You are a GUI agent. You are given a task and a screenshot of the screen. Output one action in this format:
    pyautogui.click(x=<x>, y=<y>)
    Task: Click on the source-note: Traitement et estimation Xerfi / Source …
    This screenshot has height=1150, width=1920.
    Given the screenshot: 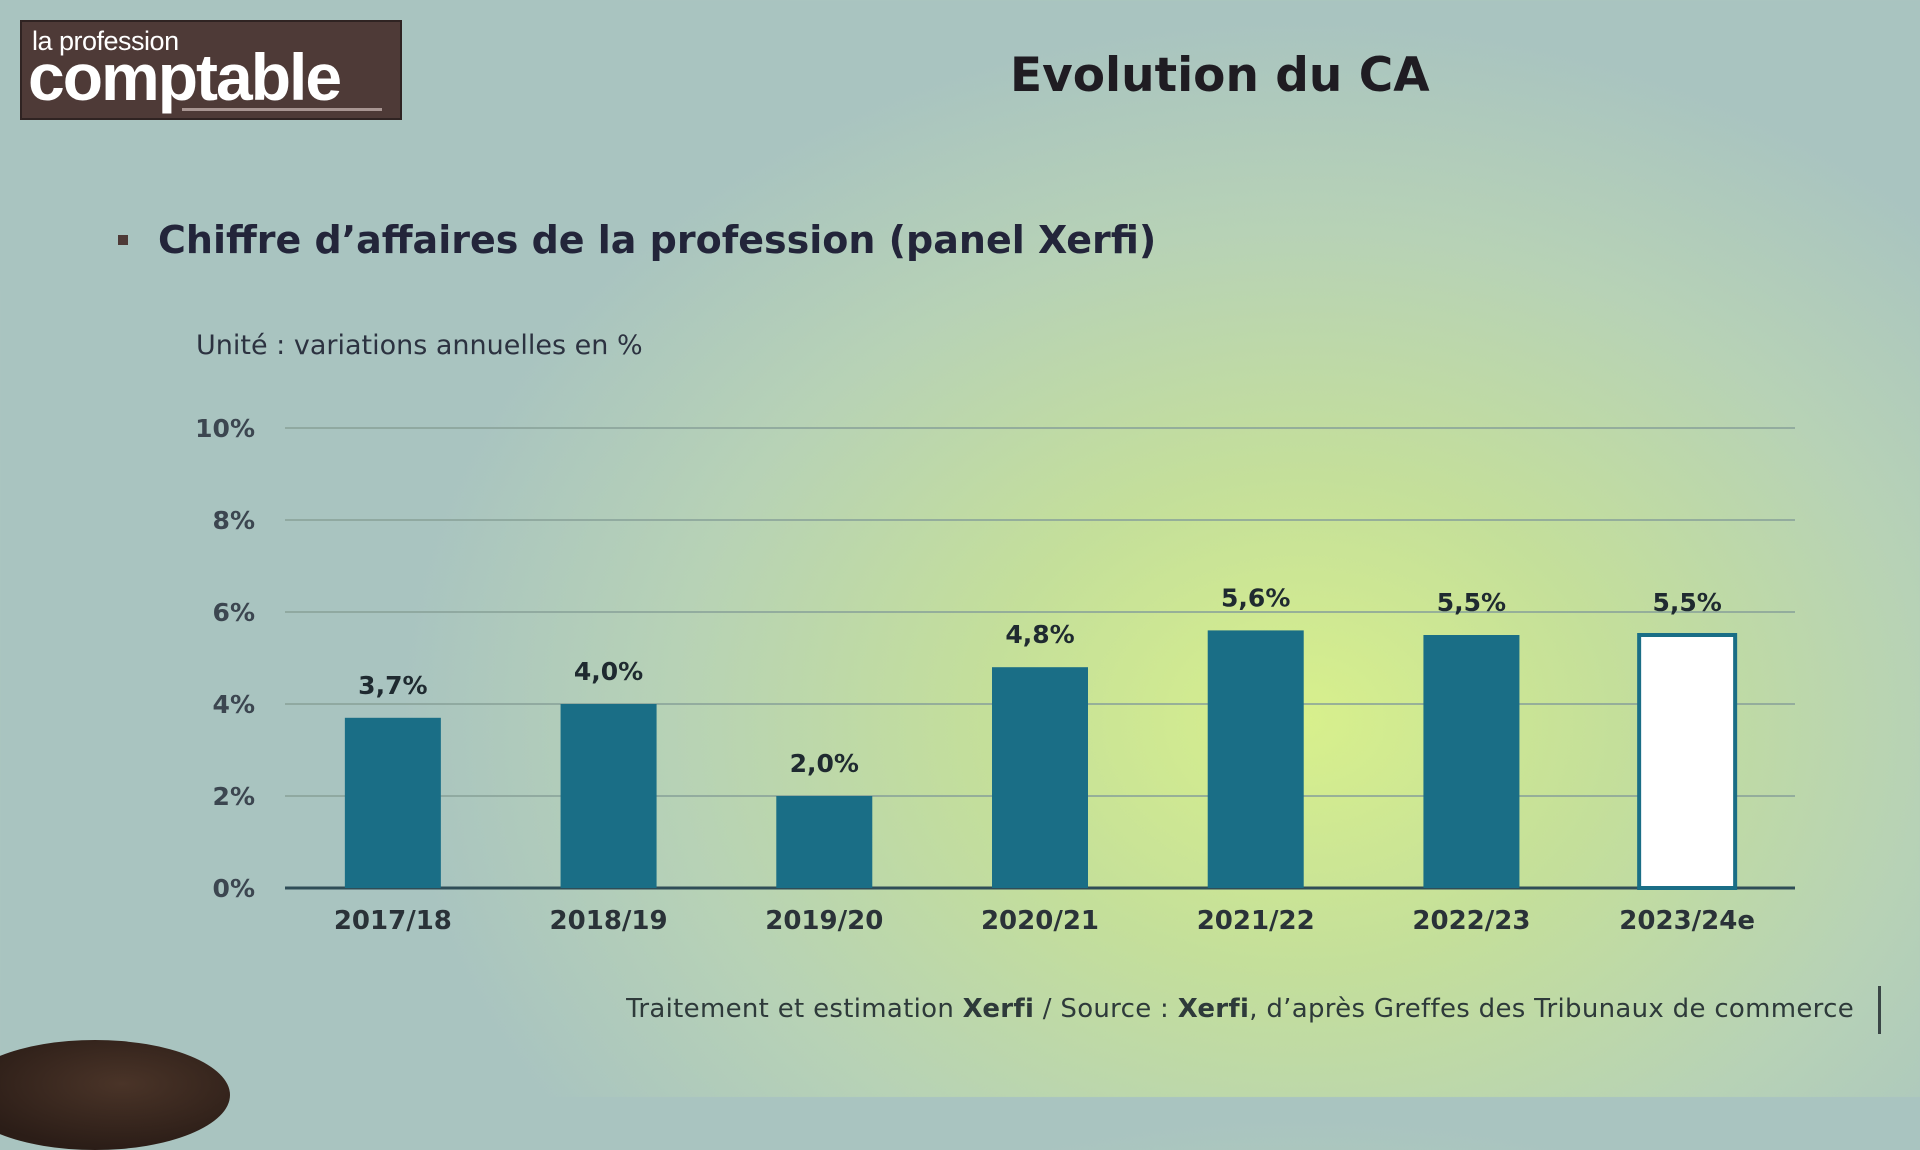 What is the action you would take?
    pyautogui.click(x=1240, y=1009)
    